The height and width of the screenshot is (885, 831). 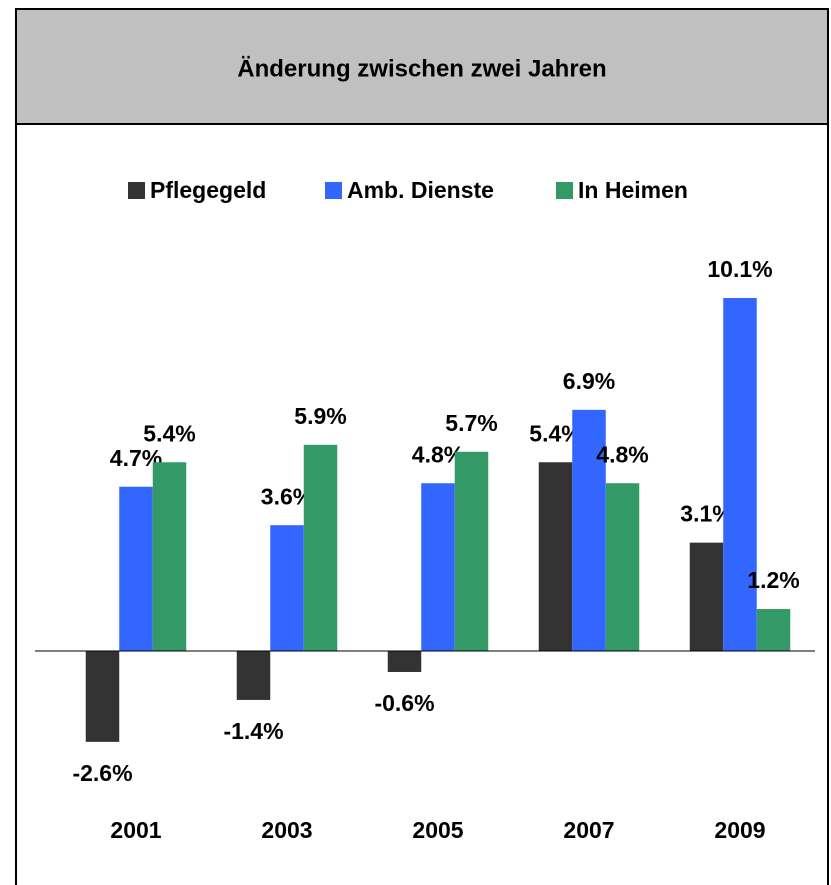 What do you see at coordinates (169, 433) in the screenshot?
I see `data-label: 5.4%` at bounding box center [169, 433].